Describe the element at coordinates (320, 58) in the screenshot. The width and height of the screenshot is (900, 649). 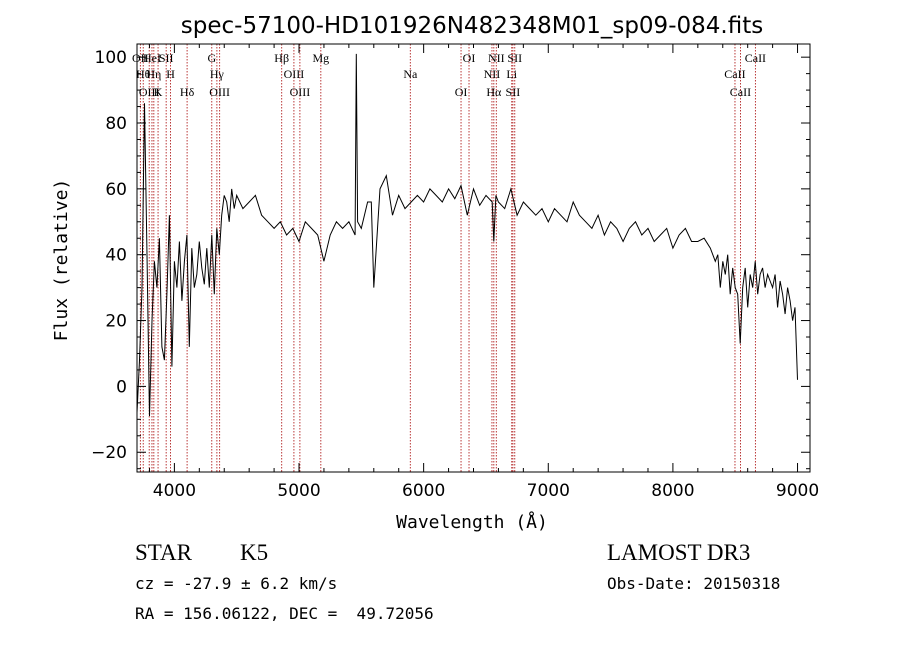
I see `line-marker-label: Mg` at that location.